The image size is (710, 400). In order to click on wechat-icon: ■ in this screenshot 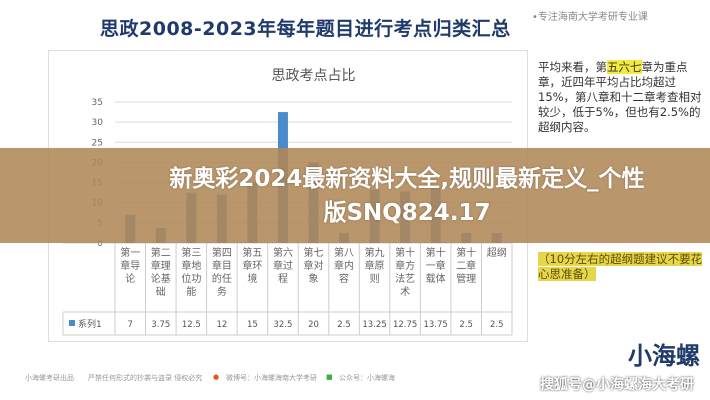, I will do `click(329, 377)`.